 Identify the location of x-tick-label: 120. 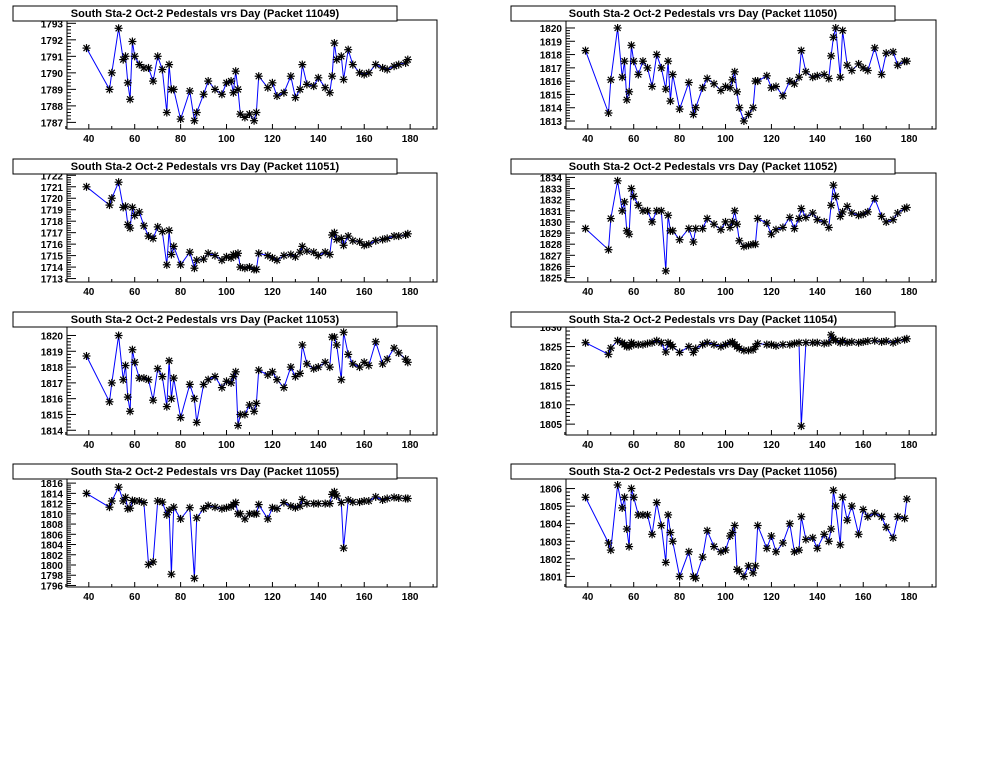
(771, 597).